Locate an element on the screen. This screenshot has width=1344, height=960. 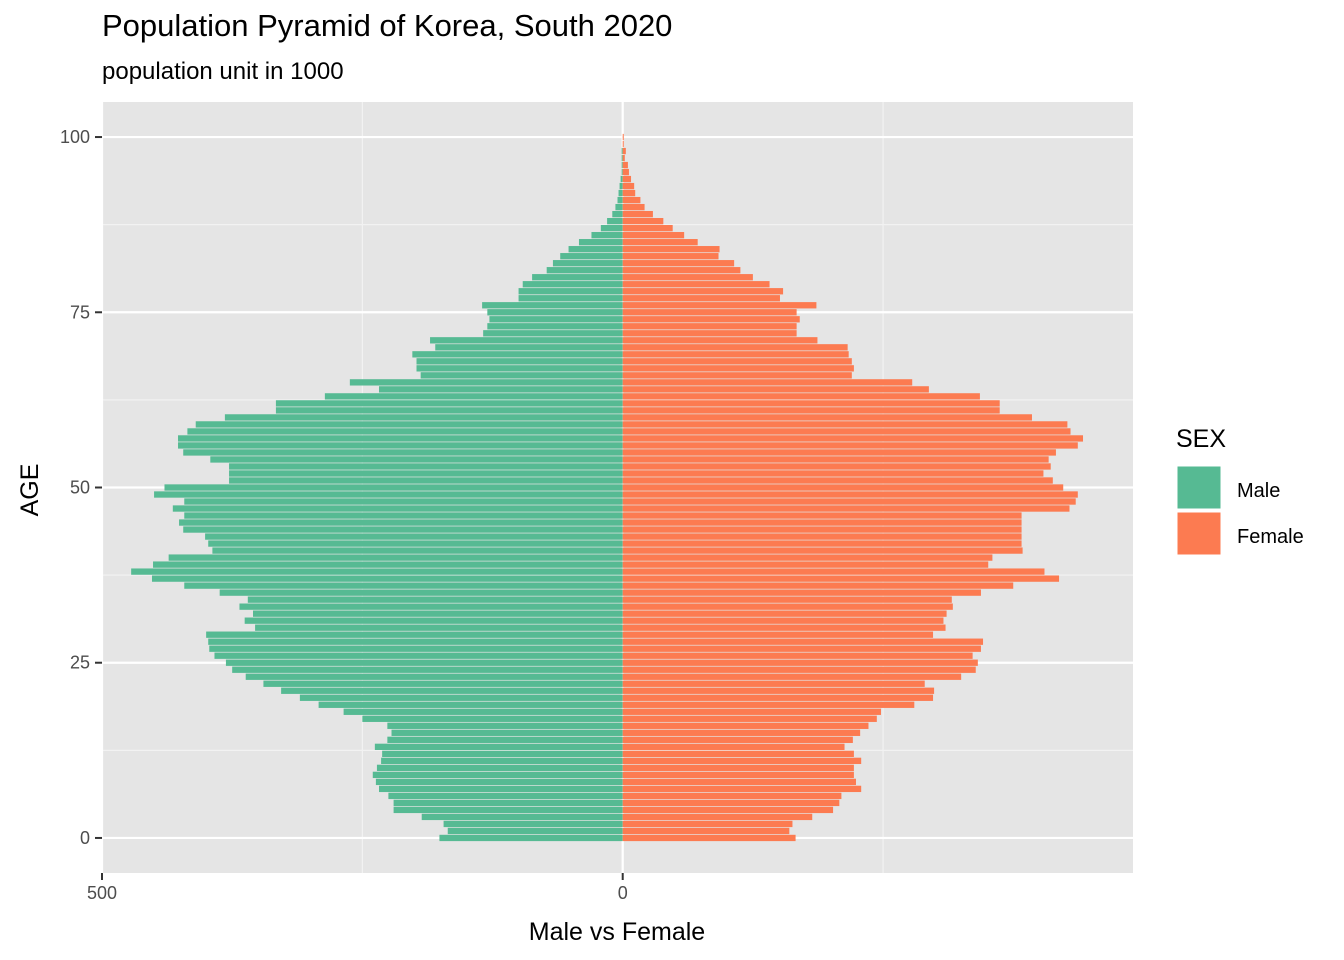
legend: SEX Male Female is located at coordinates (1240, 490).